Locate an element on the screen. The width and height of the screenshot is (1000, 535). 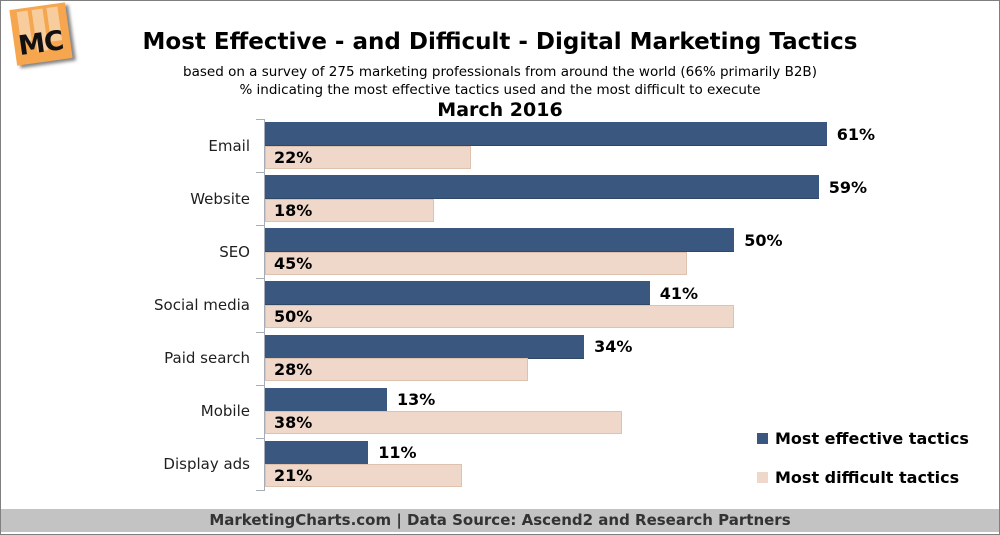
legend-item-effective: Most effective tactics is located at coordinates (863, 438).